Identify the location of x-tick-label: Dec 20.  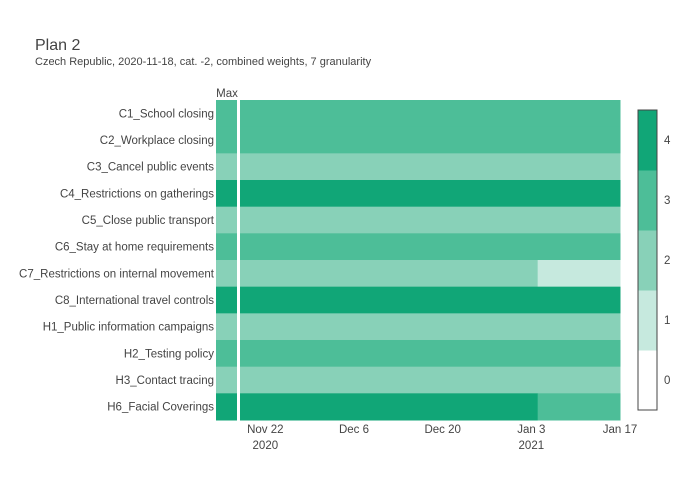
(442, 430).